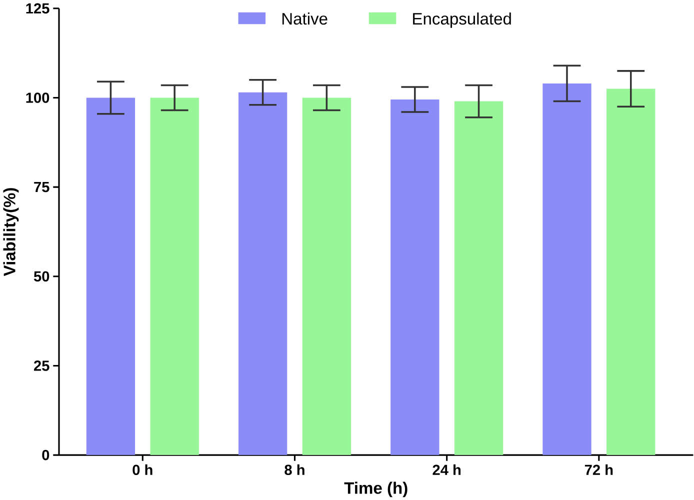 The image size is (694, 500). I want to click on x-tick-label: 24 h, so click(446, 469).